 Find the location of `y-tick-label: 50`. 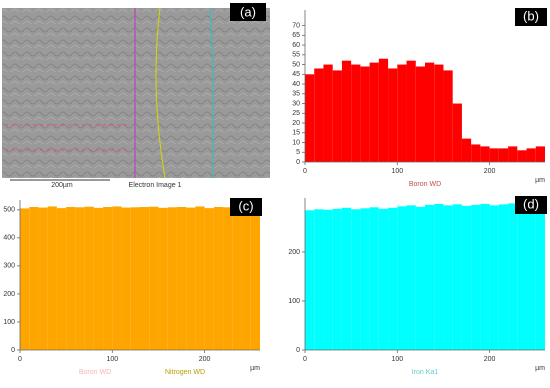

y-tick-label: 50 is located at coordinates (296, 64).